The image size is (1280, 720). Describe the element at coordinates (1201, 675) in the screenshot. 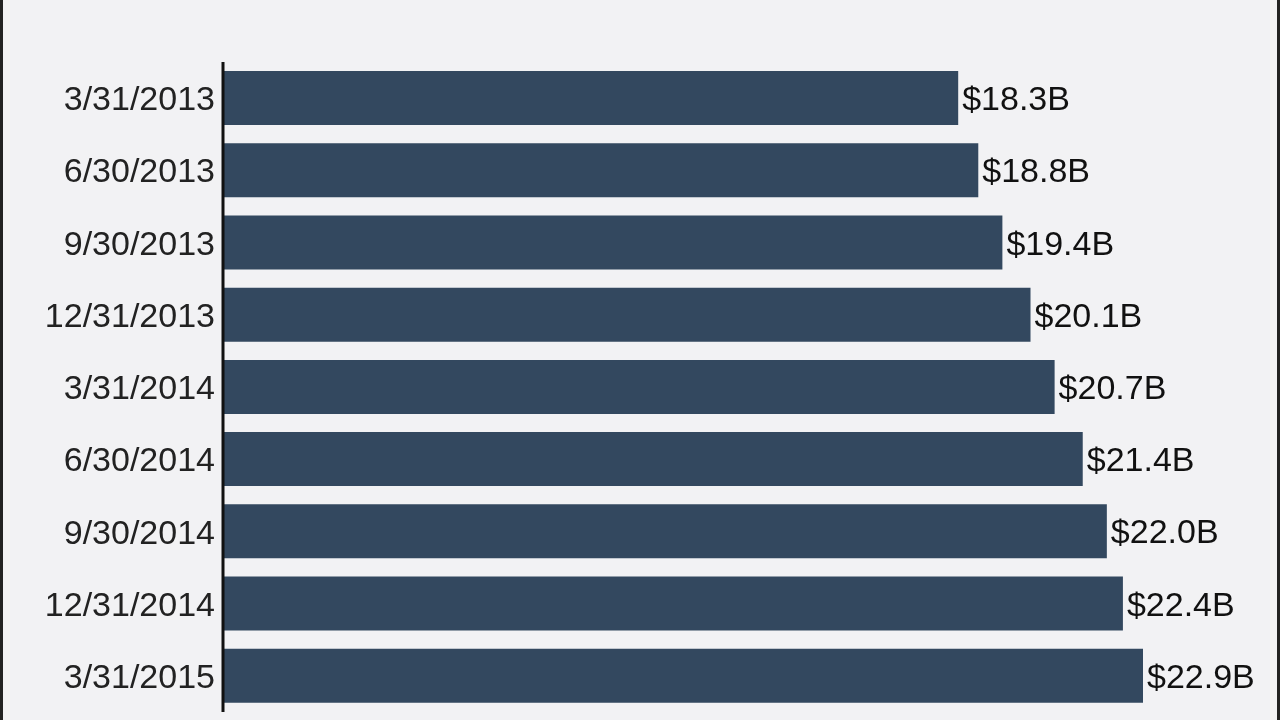

I see `data-label: $22.9B` at that location.